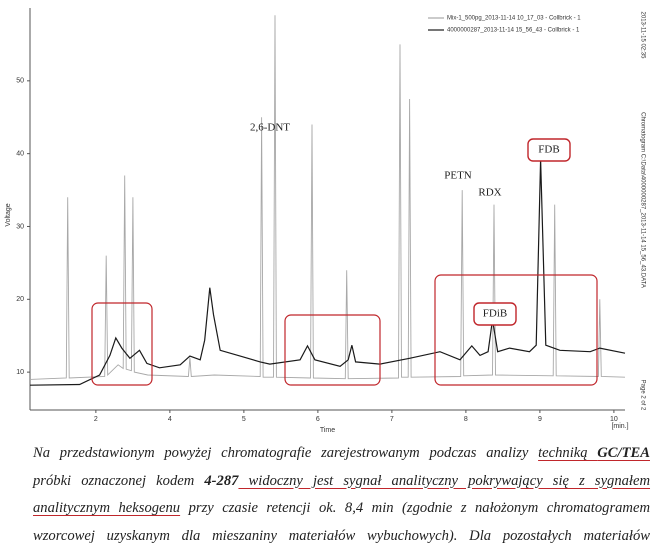  What do you see at coordinates (642, 395) in the screenshot?
I see `side-text: Page 2 of 2` at bounding box center [642, 395].